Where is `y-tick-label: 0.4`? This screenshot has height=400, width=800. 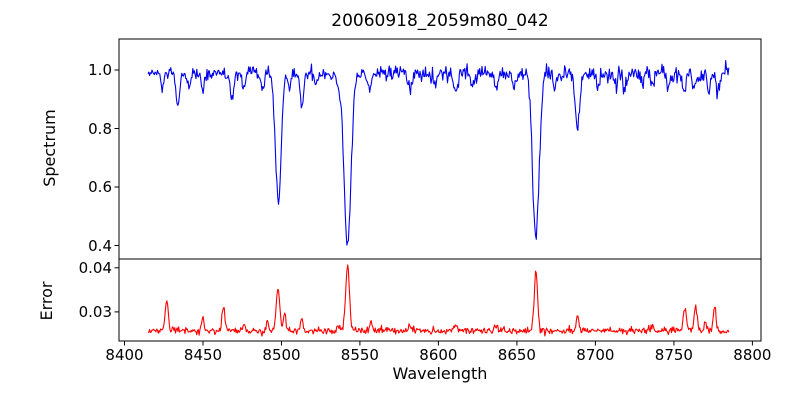
y-tick-label: 0.4 is located at coordinates (100, 245).